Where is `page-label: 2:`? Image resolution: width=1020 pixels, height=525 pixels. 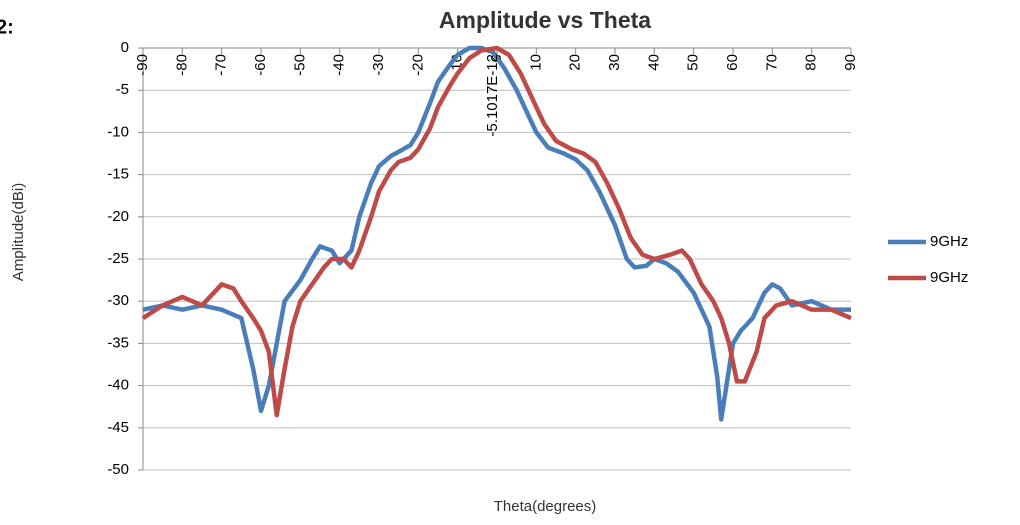 page-label: 2: is located at coordinates (7, 27).